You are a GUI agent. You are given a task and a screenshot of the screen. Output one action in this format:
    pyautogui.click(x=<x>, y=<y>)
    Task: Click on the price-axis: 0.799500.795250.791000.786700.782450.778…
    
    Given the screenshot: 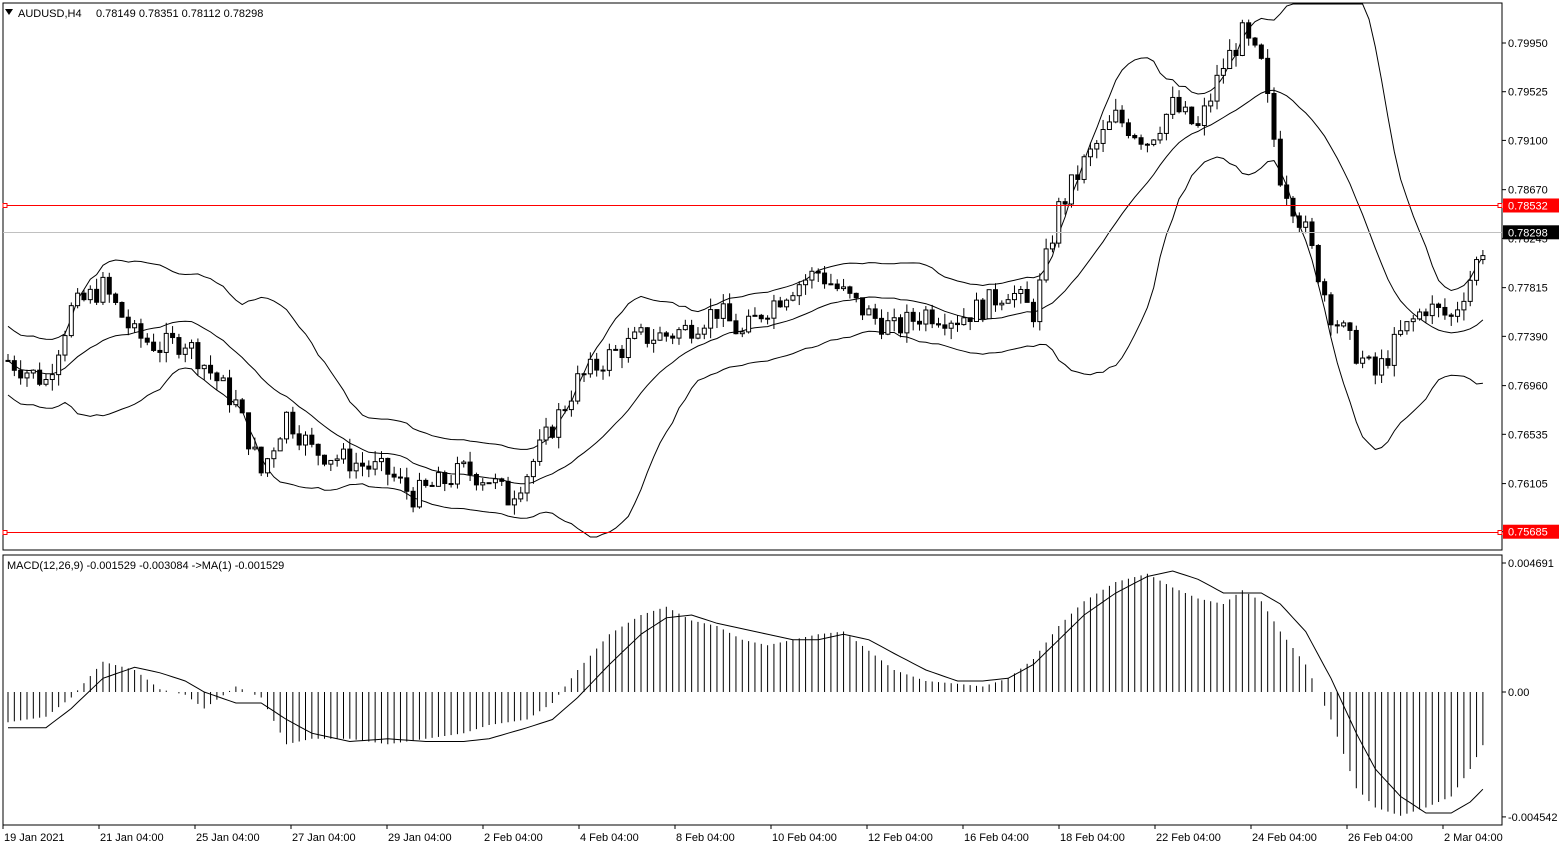 What is the action you would take?
    pyautogui.click(x=1525, y=288)
    